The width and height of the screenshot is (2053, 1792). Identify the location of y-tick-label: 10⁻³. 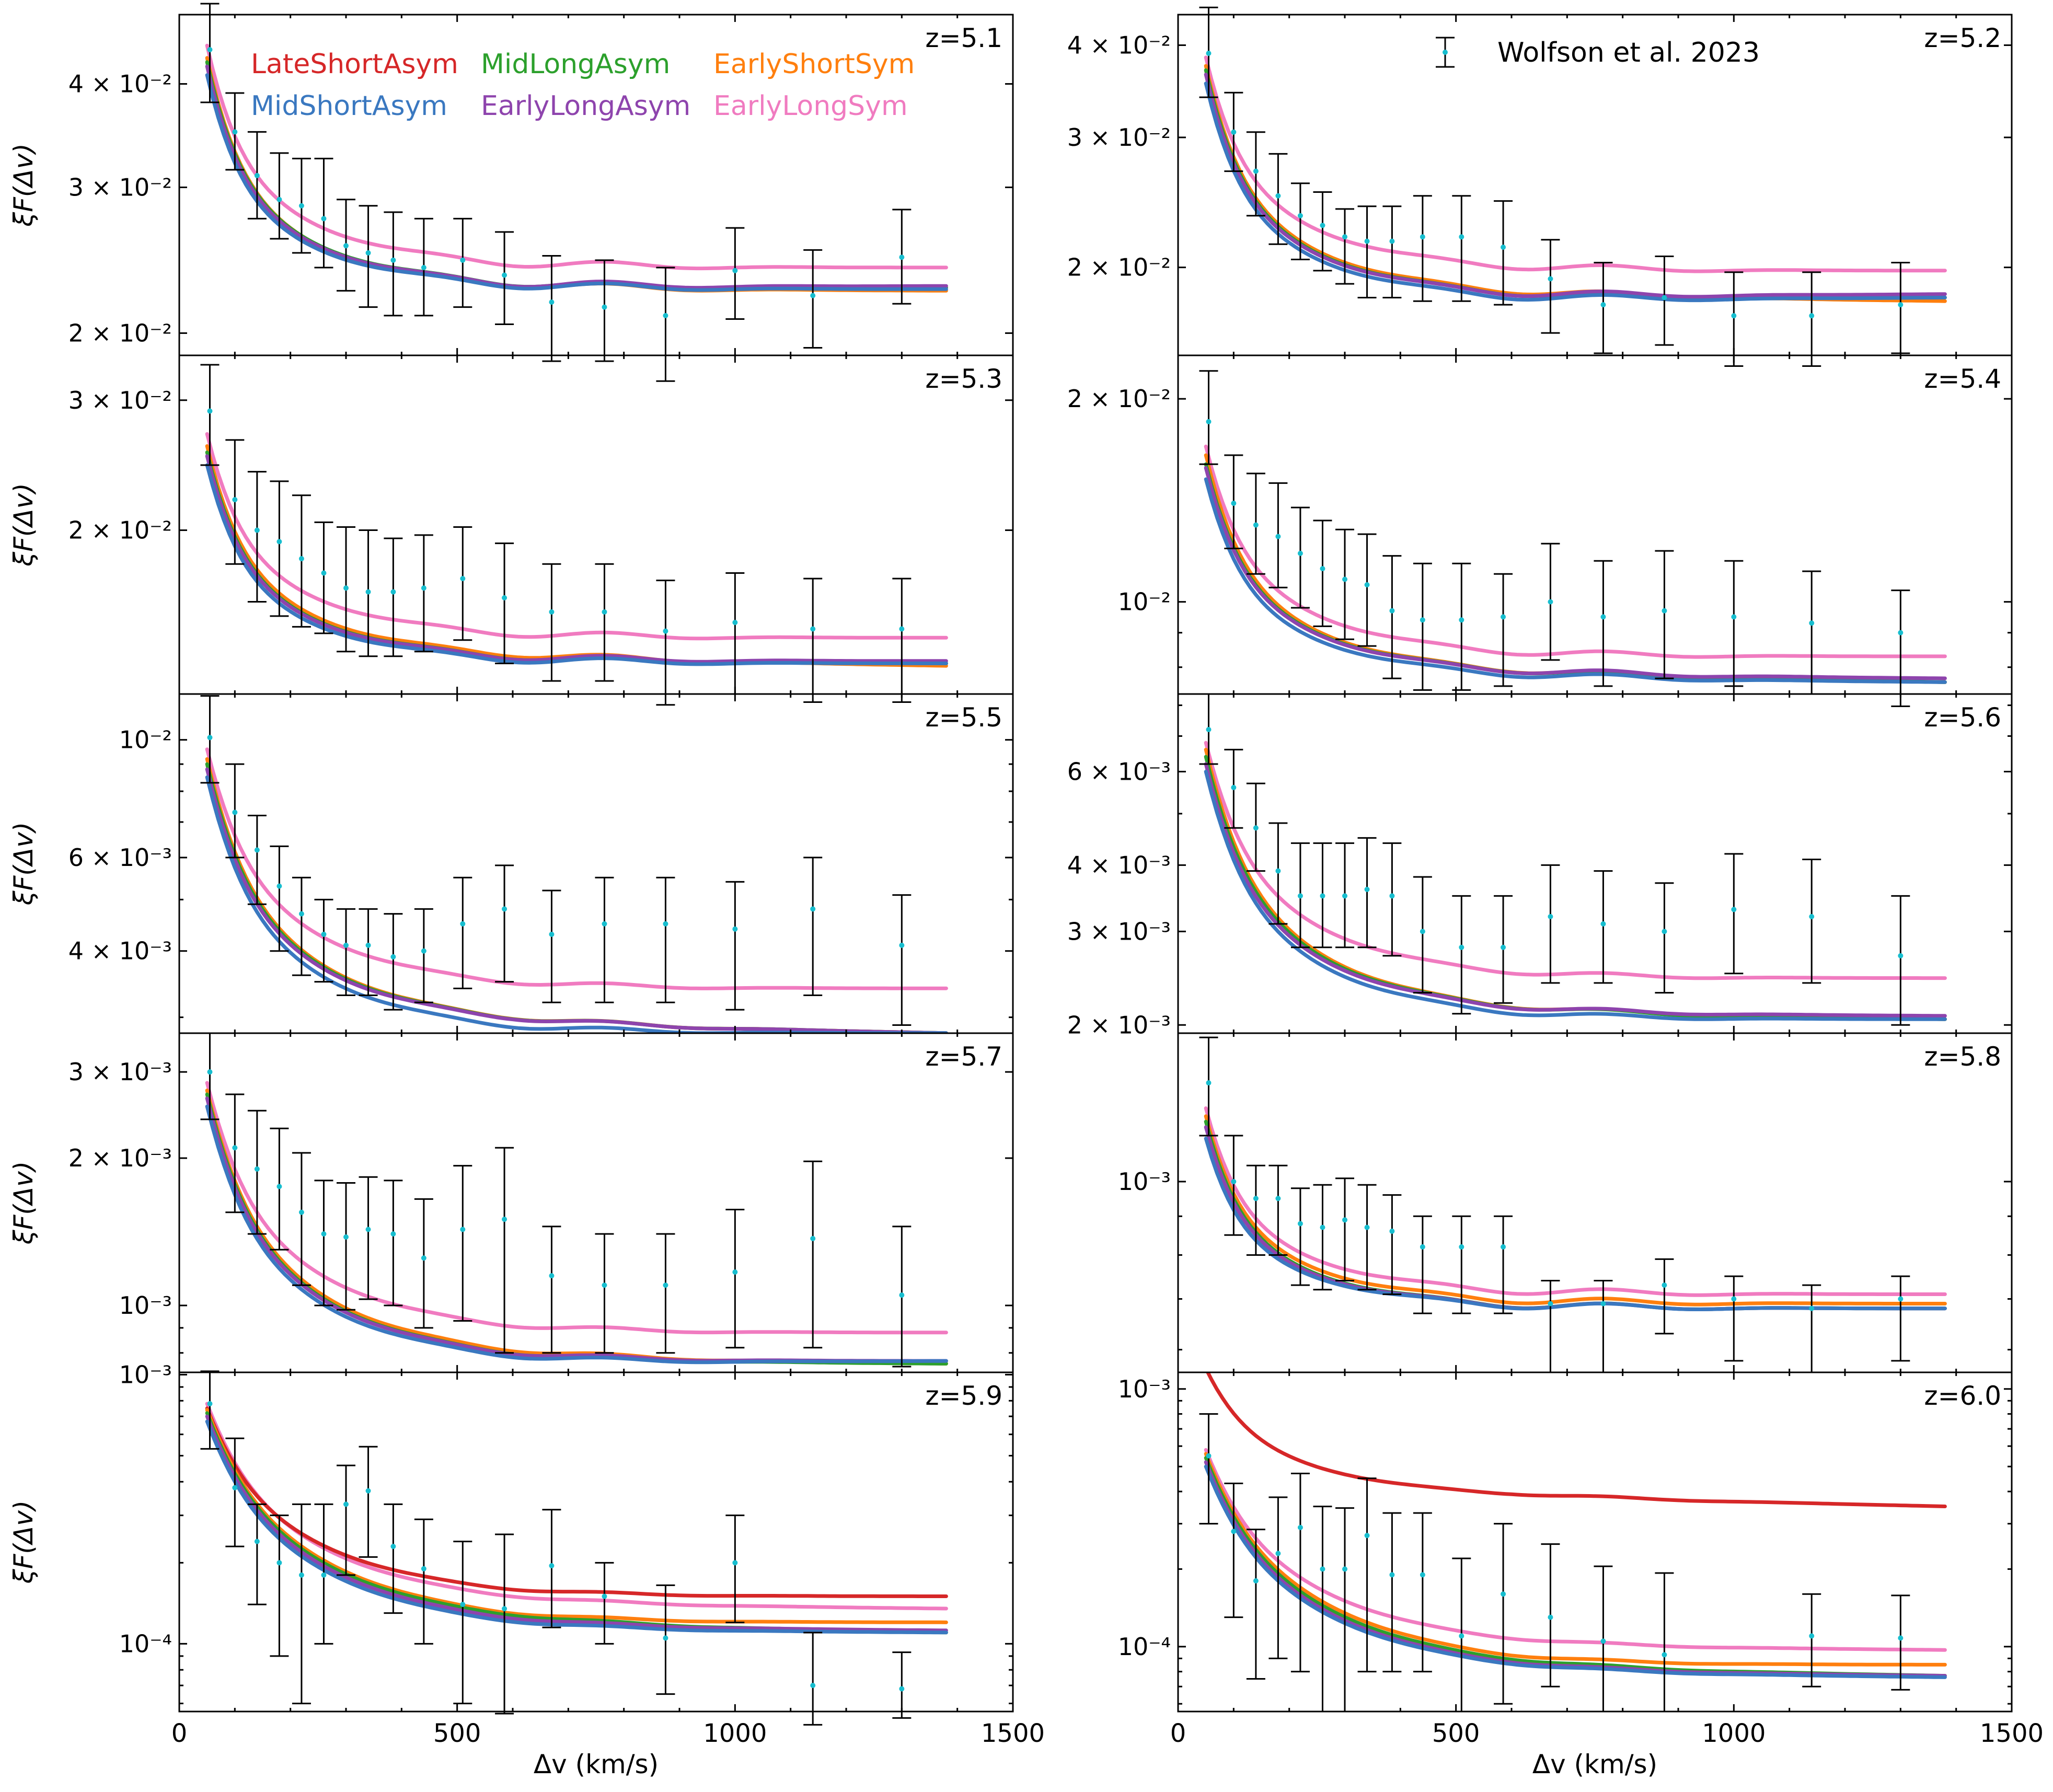
(1144, 1389).